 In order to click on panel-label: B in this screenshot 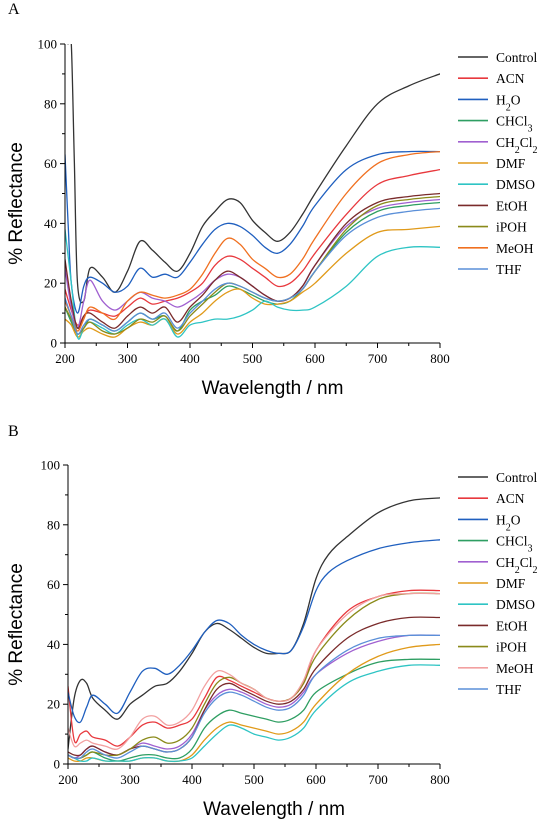, I will do `click(13, 431)`.